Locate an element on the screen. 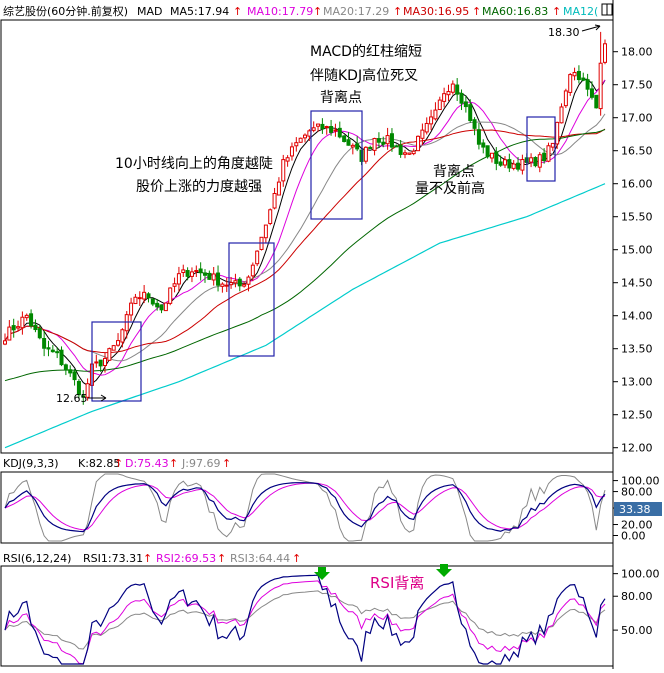 This screenshot has height=673, width=664. price-tick-label: 13.00 is located at coordinates (637, 382).